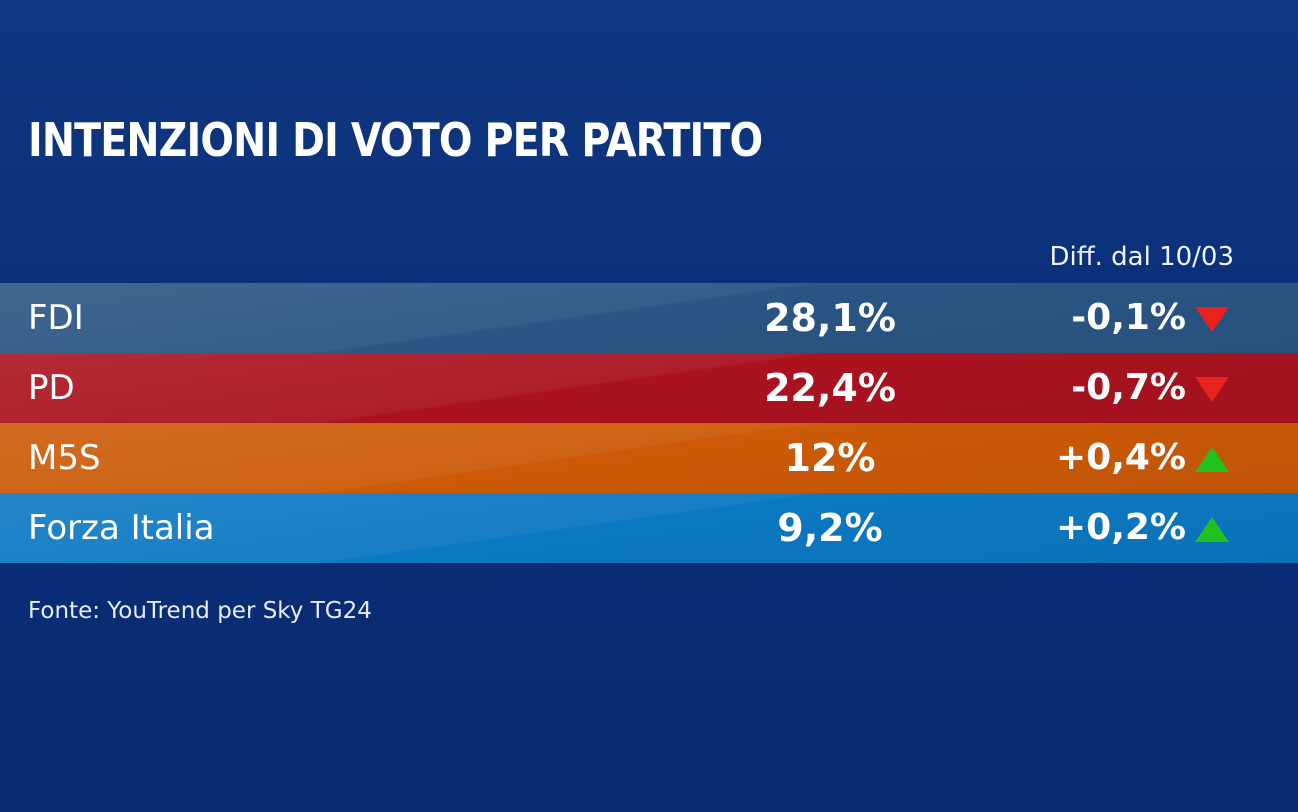  I want to click on party-label: Forza Italia, so click(121, 528).